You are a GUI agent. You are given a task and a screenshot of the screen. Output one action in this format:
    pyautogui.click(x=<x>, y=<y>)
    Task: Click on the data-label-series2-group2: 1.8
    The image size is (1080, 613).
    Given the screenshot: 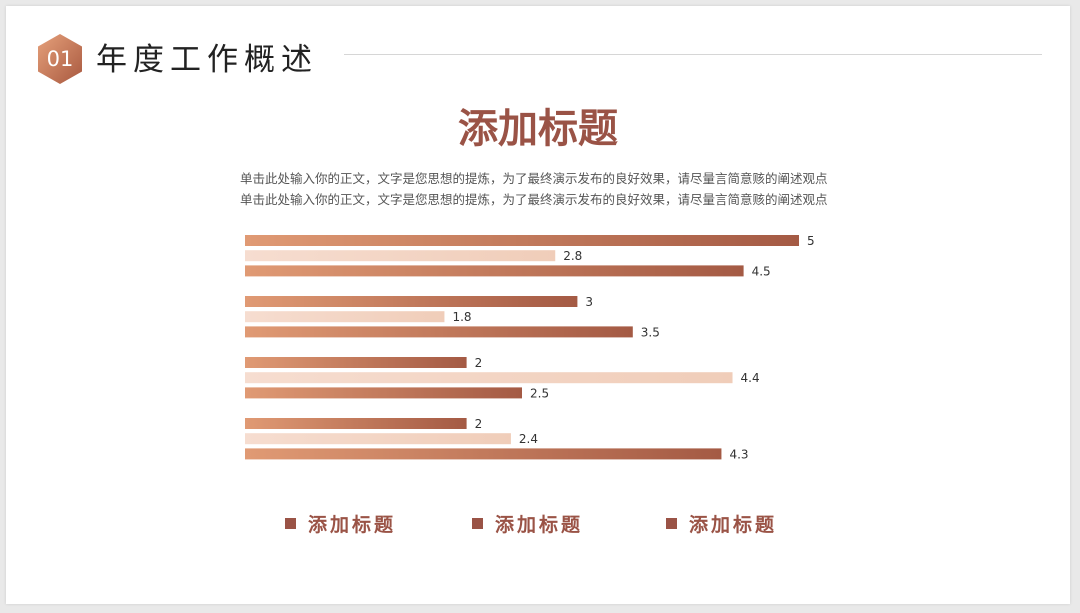 What is the action you would take?
    pyautogui.click(x=461, y=317)
    